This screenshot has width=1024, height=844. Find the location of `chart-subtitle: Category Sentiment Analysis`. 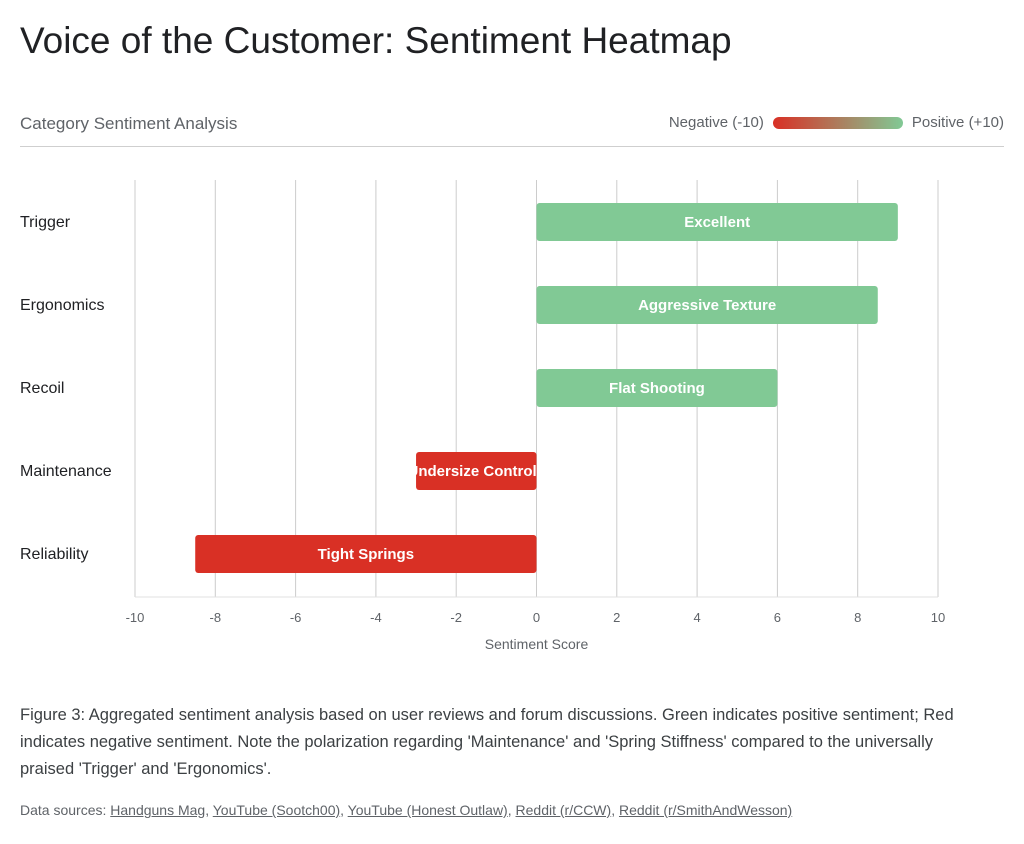

chart-subtitle: Category Sentiment Analysis is located at coordinates (129, 123).